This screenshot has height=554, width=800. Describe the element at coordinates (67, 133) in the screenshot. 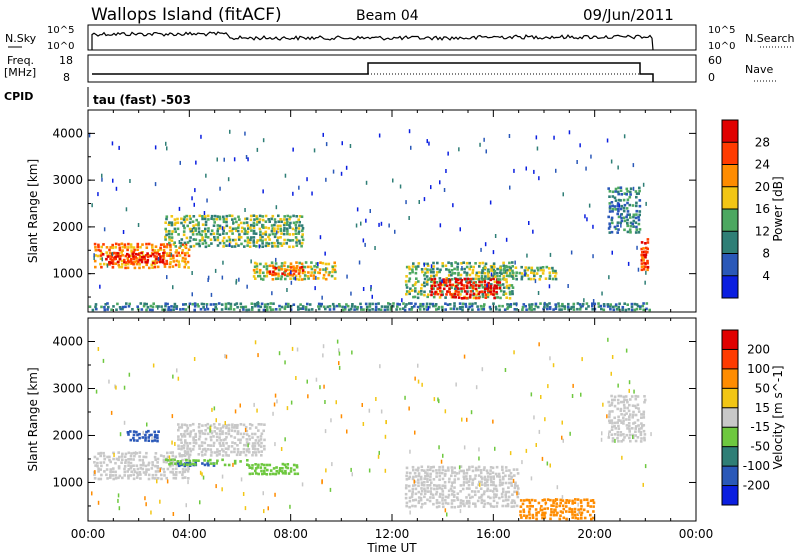

I see `power-ytick-label: 4000` at that location.